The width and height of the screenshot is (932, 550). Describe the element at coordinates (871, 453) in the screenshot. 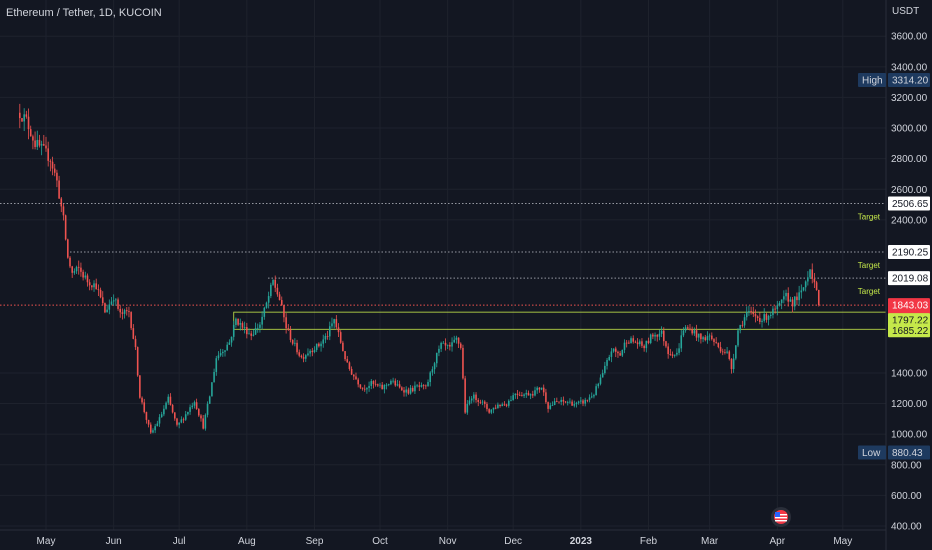

I see `low-tag-text: Low` at that location.